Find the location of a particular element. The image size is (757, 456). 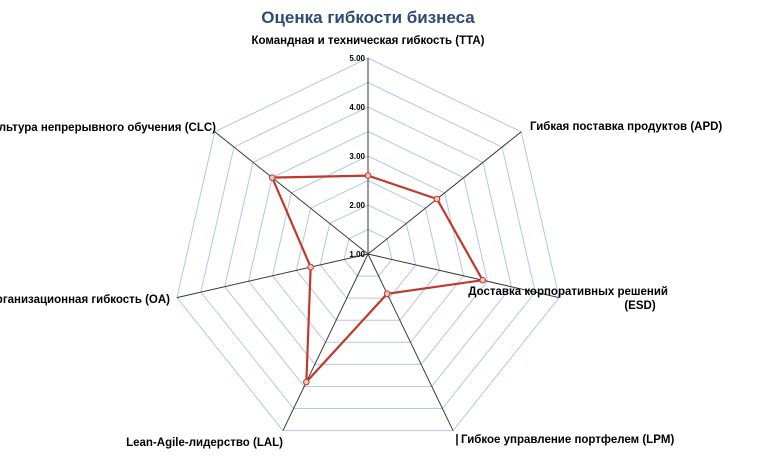

axis-label-line: Доставка корпоративных решений is located at coordinates (568, 292).